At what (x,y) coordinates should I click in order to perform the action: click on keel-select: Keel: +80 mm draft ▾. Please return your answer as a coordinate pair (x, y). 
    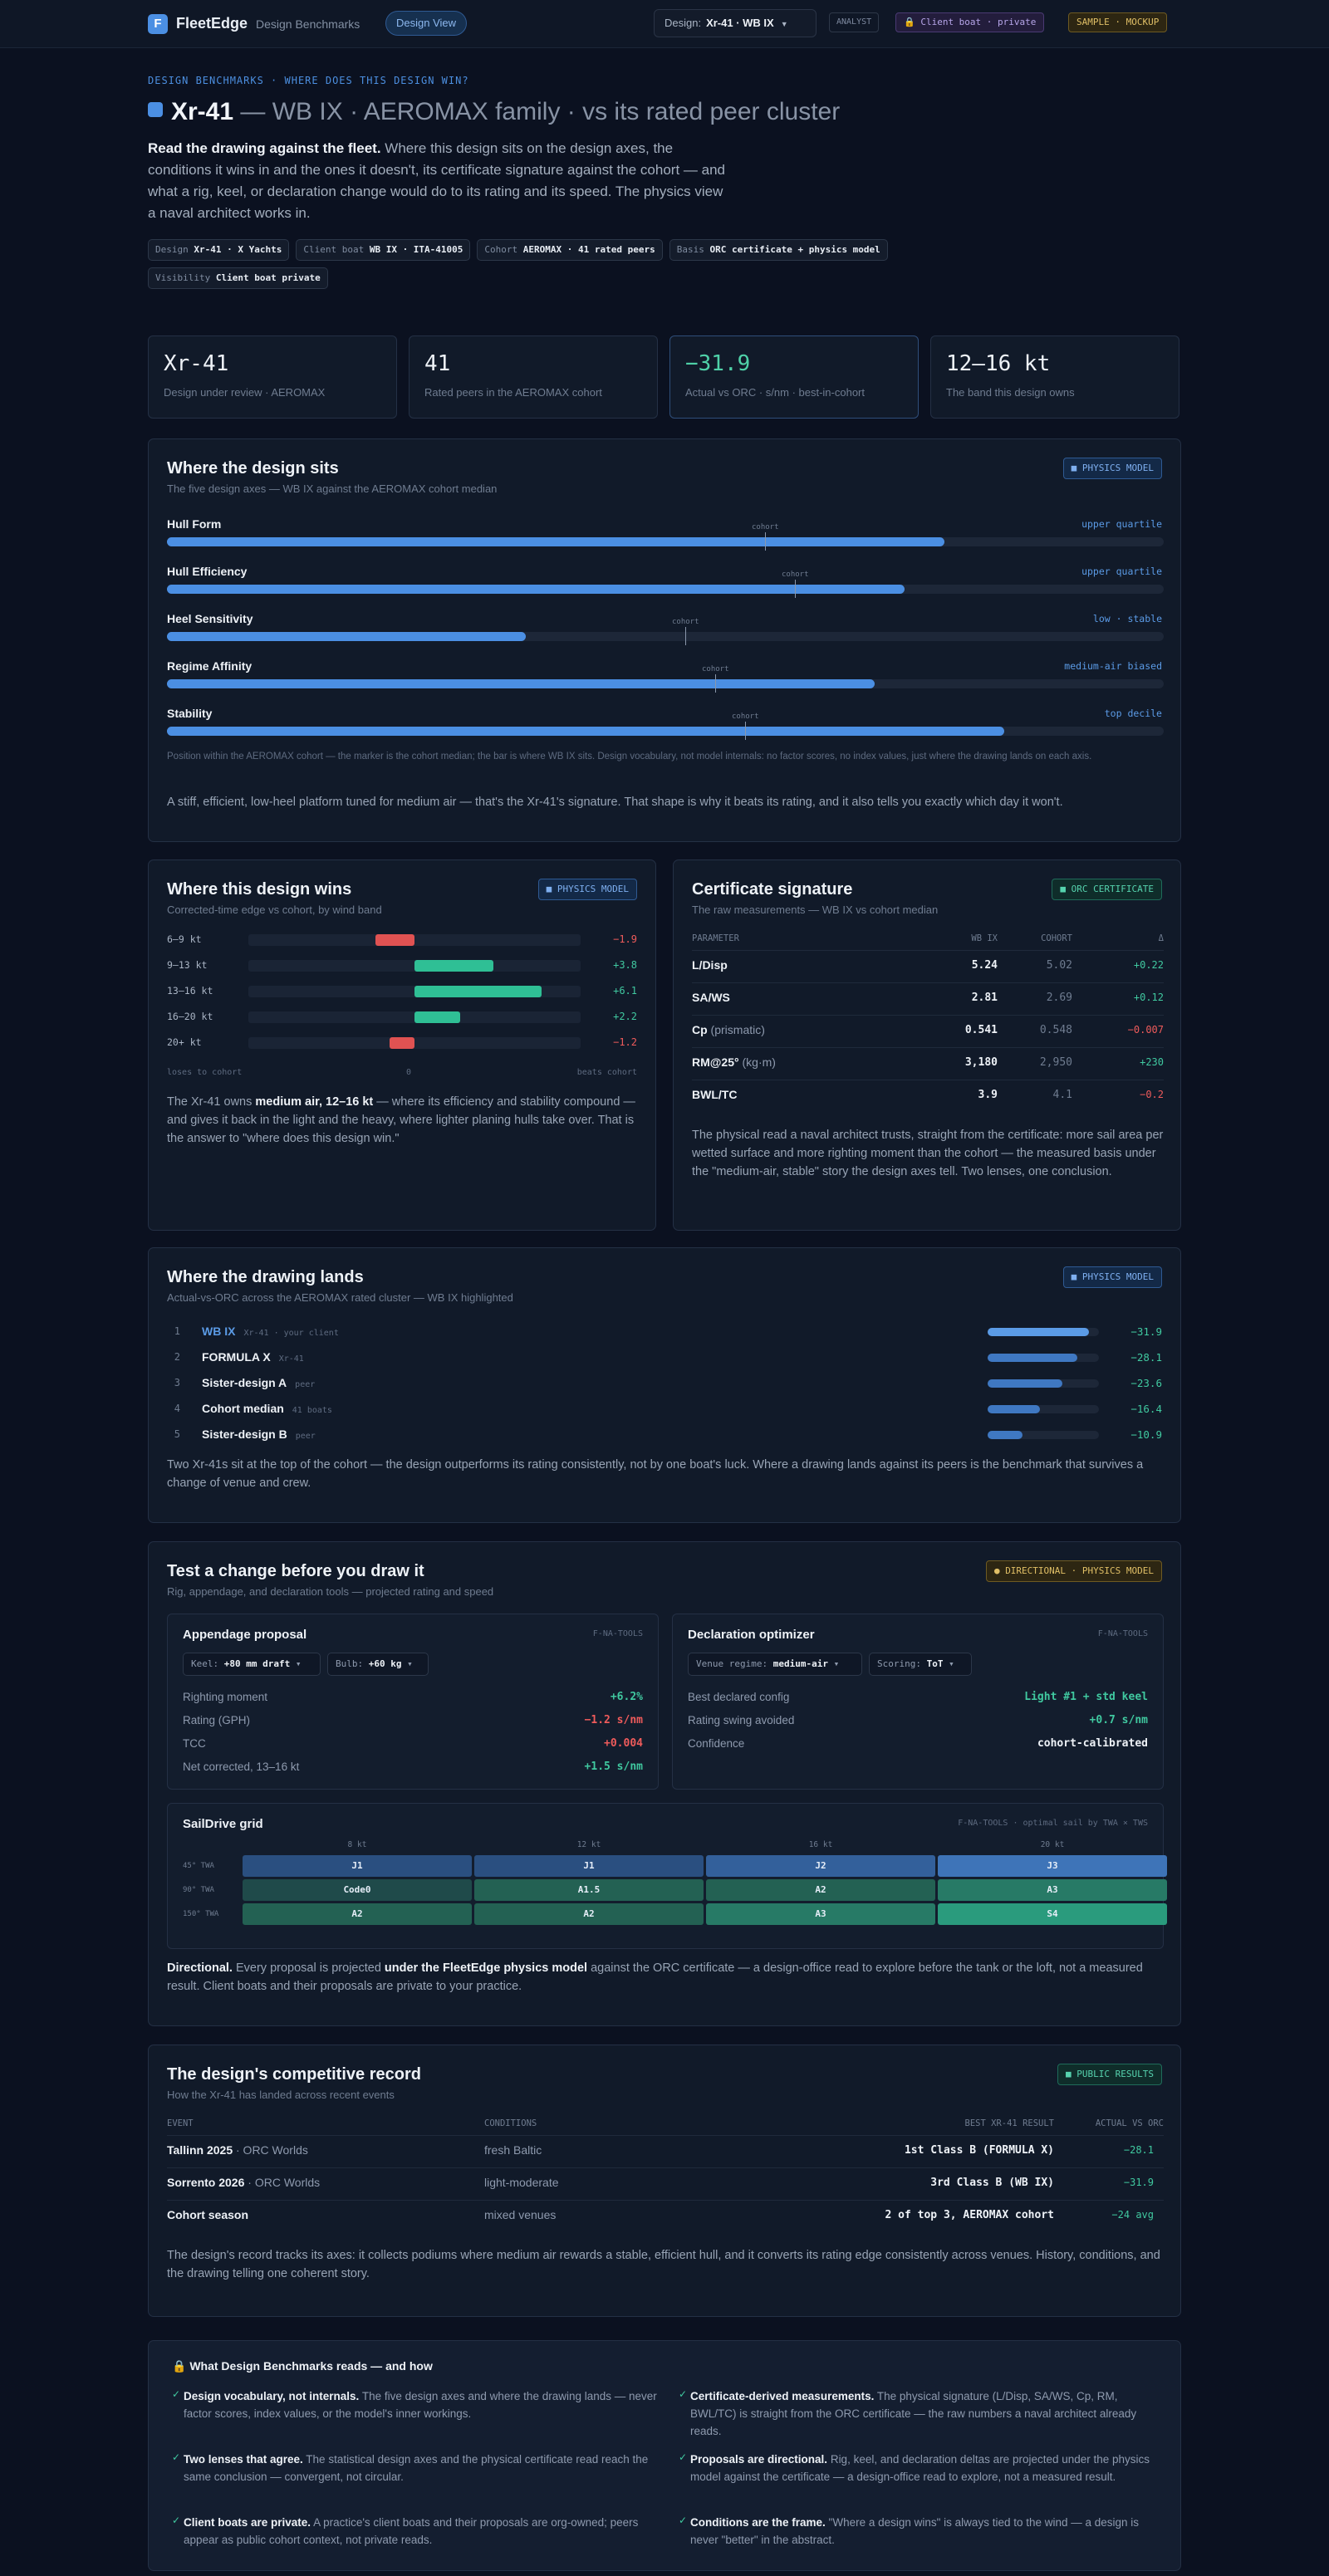
    Looking at the image, I should click on (252, 1664).